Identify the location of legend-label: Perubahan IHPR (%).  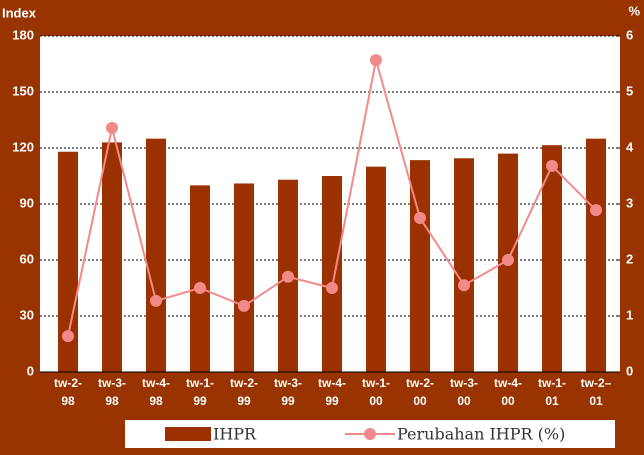
(481, 434).